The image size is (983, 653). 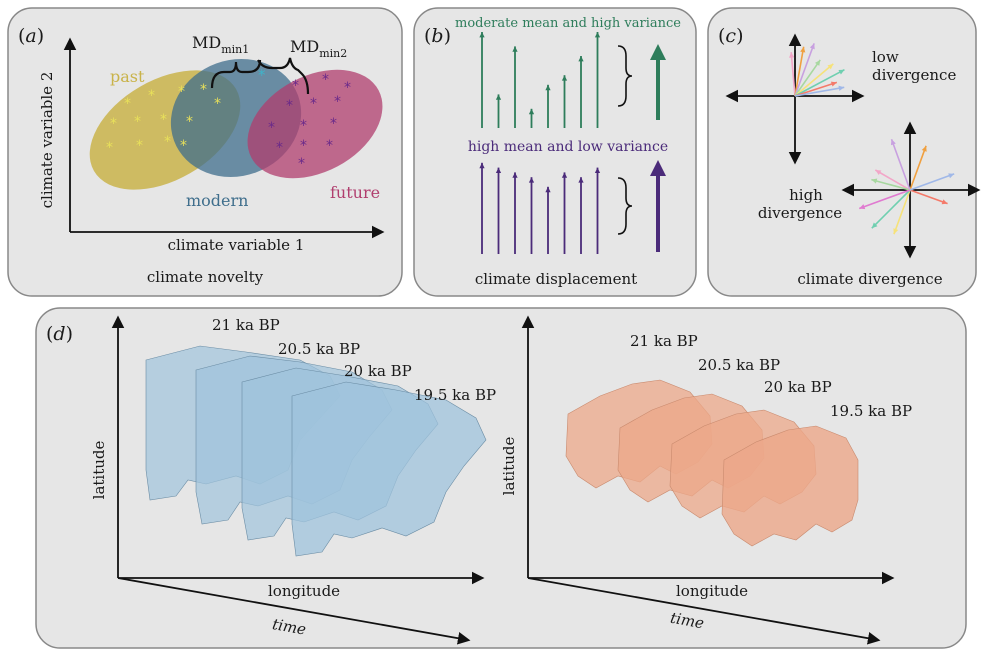 I want to click on modern-star: *, so click(x=262, y=75).